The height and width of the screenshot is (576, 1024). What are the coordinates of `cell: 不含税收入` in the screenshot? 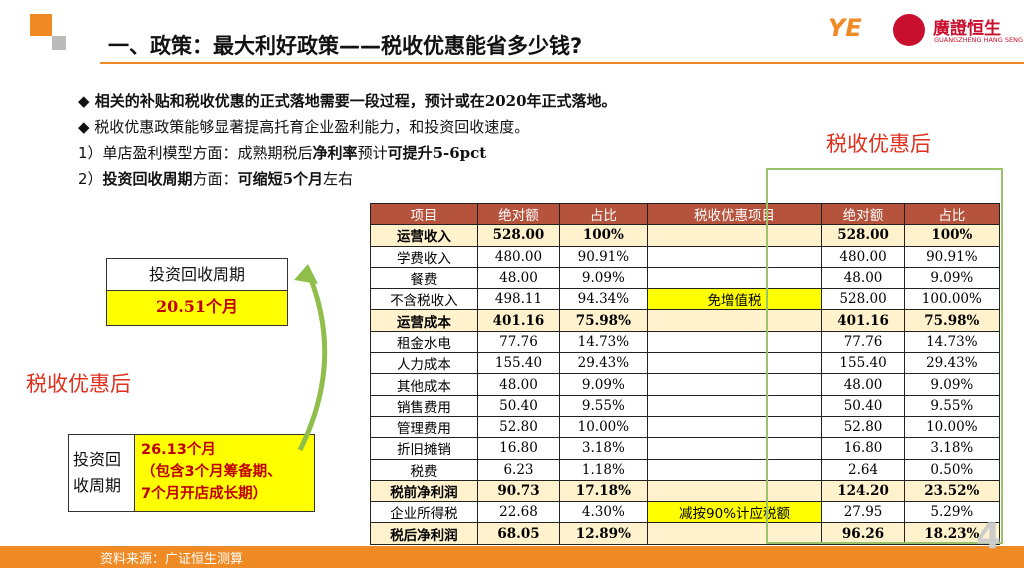 It's located at (424, 299).